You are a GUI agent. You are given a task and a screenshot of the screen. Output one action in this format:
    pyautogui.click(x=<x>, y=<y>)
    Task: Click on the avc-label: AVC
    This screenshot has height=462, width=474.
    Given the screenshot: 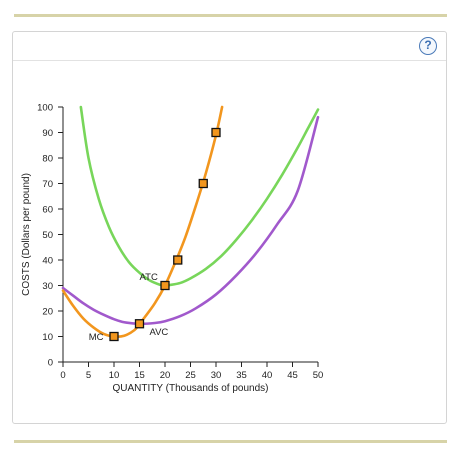 What is the action you would take?
    pyautogui.click(x=158, y=332)
    